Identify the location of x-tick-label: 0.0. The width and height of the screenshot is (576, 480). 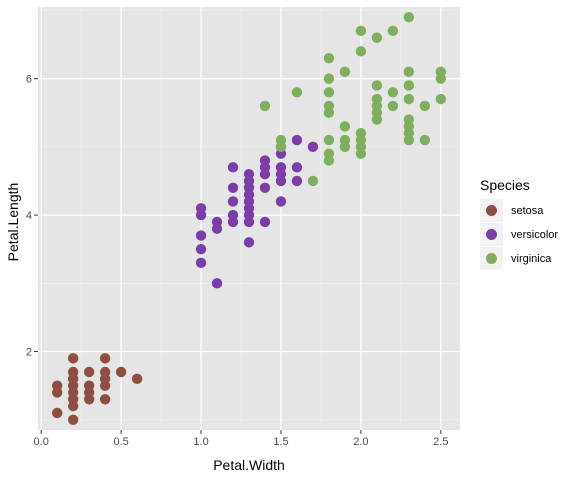
(41, 442).